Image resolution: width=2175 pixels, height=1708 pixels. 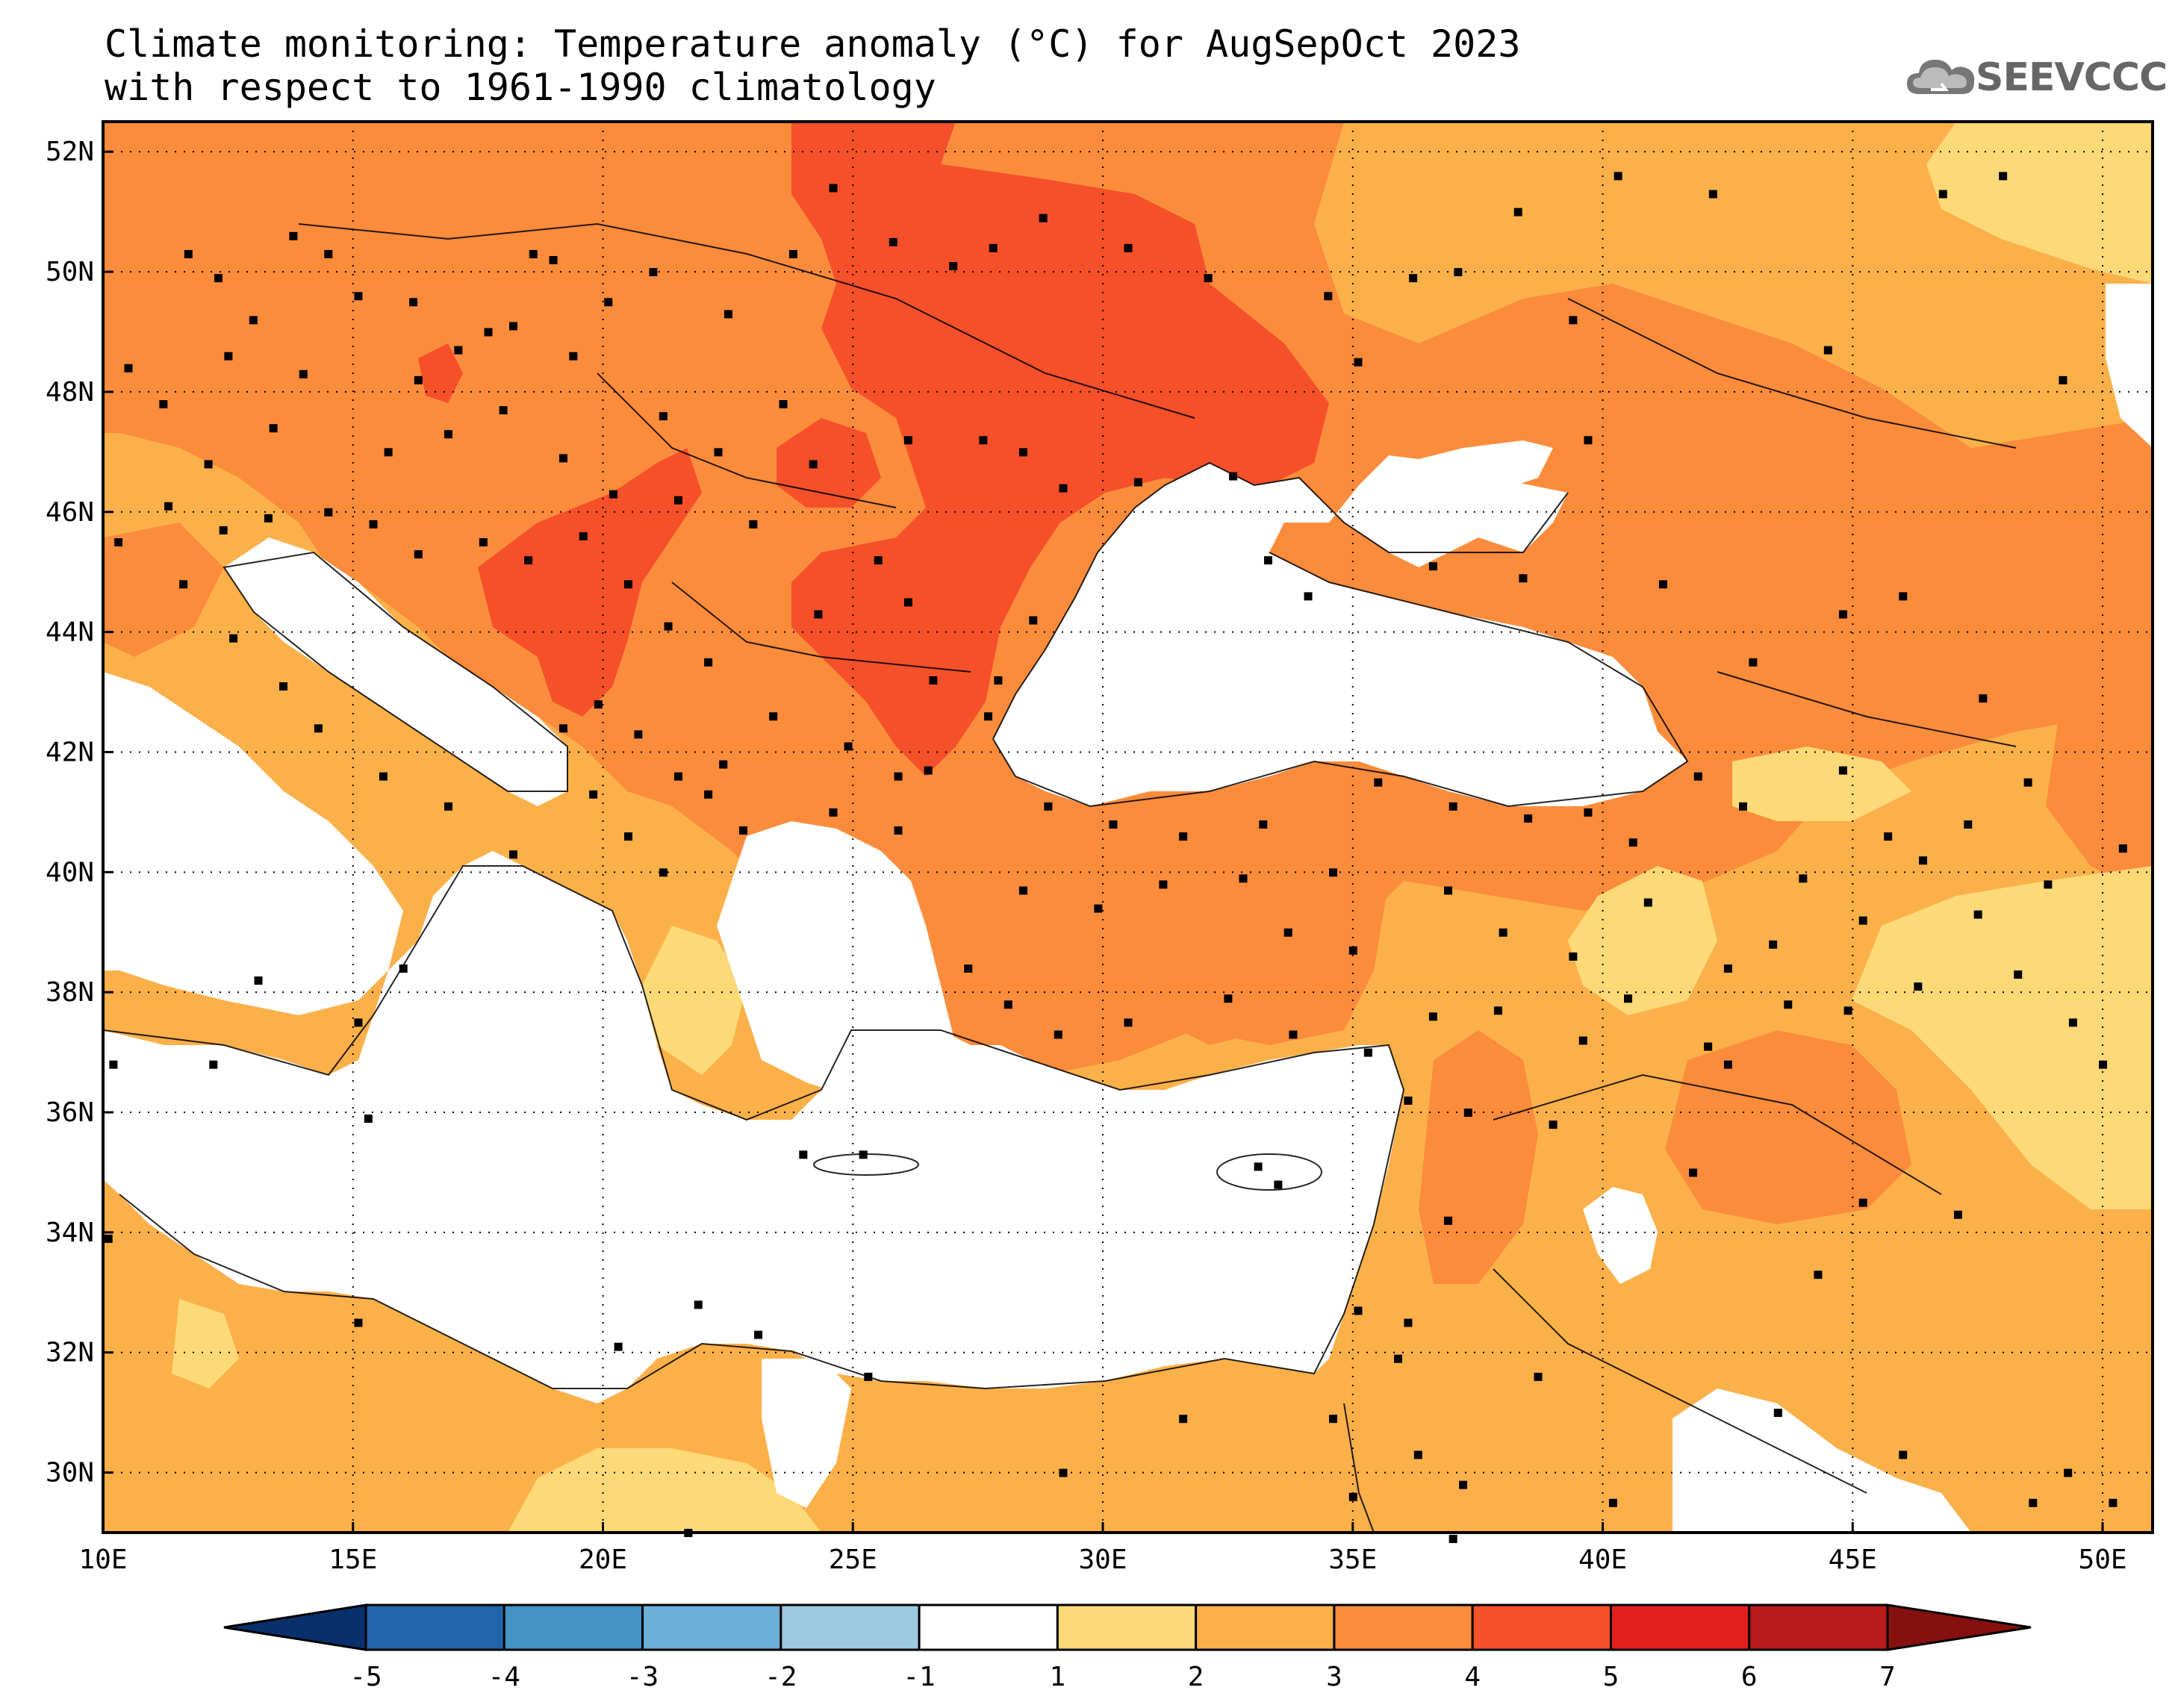 I want to click on anomaly-1-2-northeast, so click(x=2040, y=203).